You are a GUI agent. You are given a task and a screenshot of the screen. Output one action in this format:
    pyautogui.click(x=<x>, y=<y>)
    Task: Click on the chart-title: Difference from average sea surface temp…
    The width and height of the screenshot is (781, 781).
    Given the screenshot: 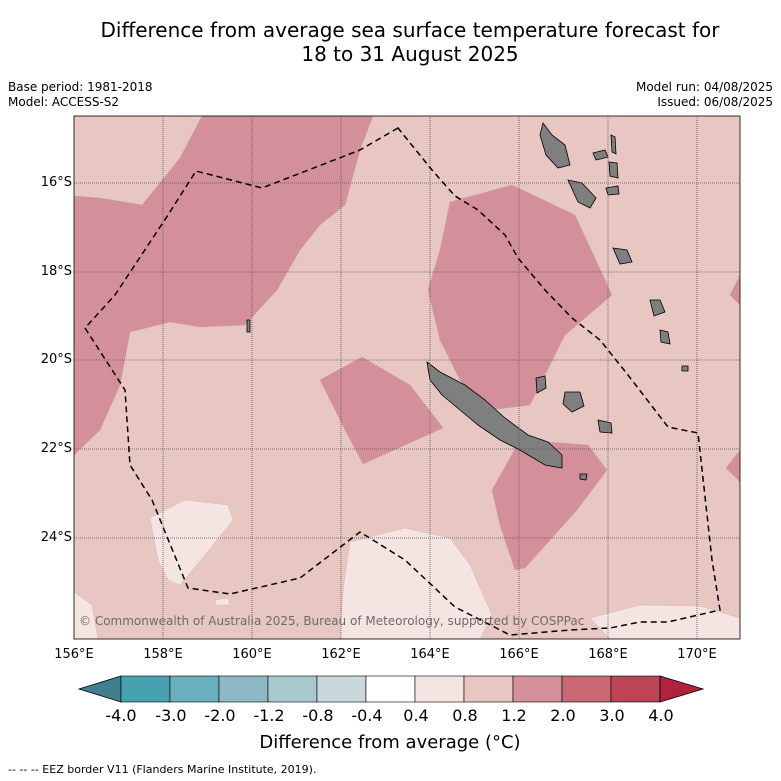 What is the action you would take?
    pyautogui.click(x=410, y=42)
    